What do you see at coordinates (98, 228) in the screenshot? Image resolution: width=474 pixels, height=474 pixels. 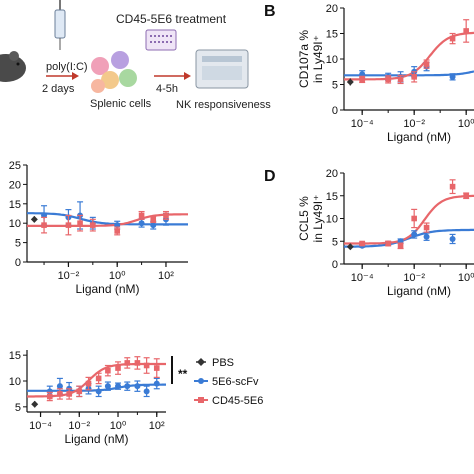 I see `chart-left-middle: 0 5 10 15 20 25 10⁻² 10⁰ 10² Ligand (nM)` at bounding box center [98, 228].